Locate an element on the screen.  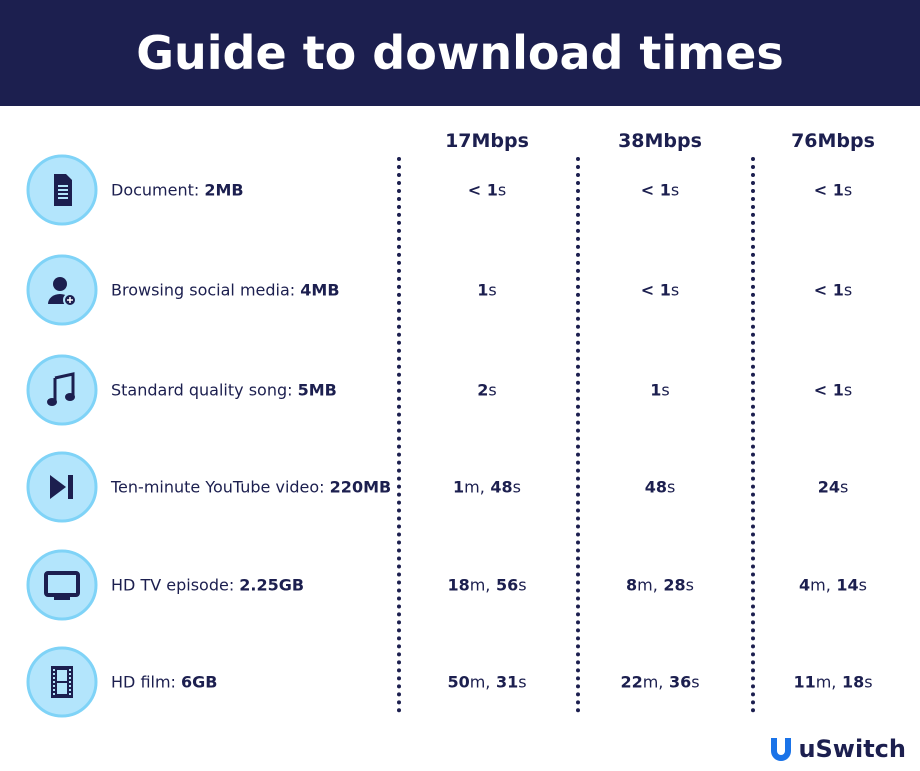
row-label: HD TV episode: 2.25GB is located at coordinates (207, 585).